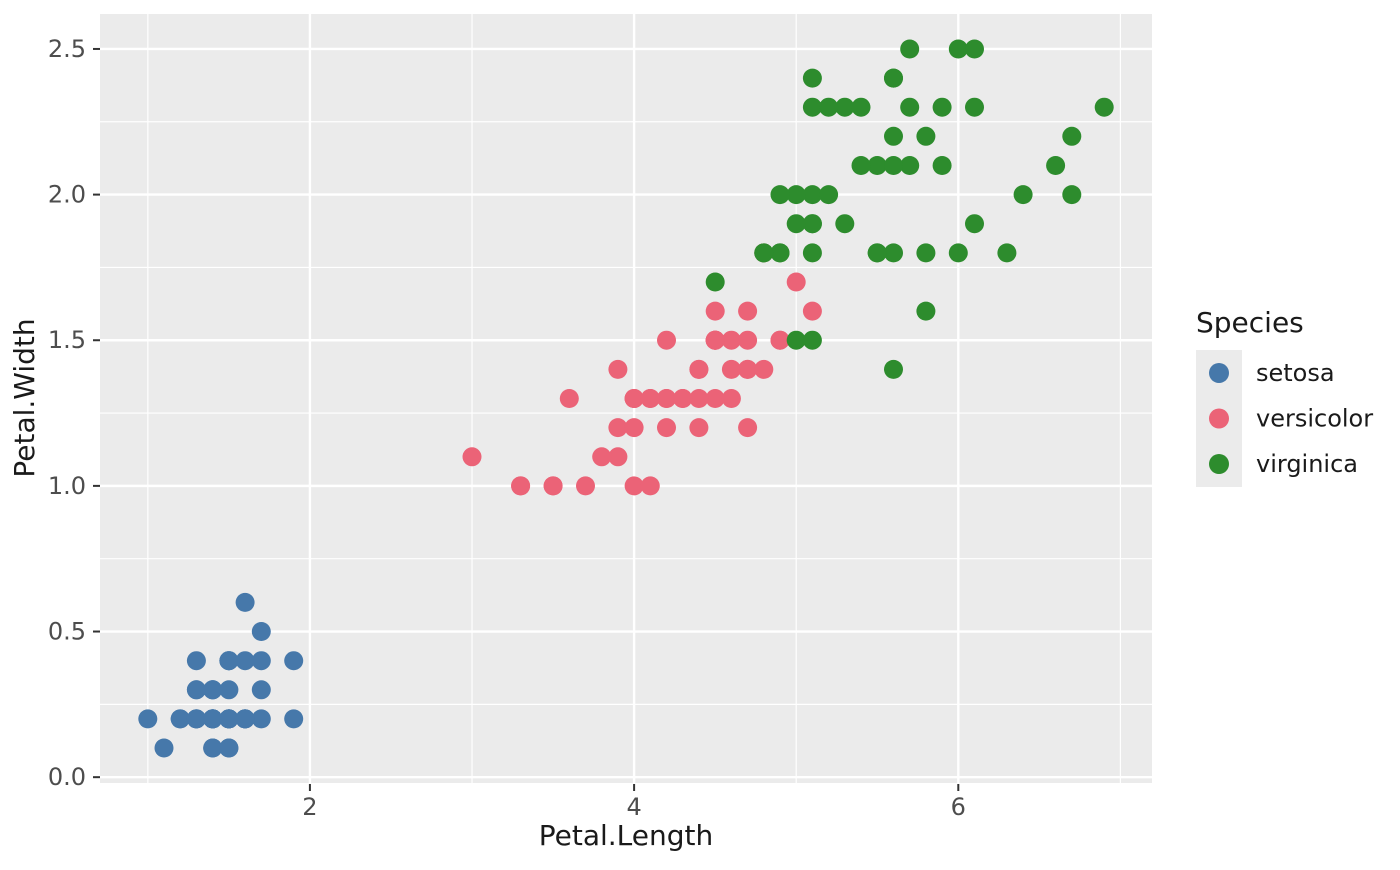 This screenshot has width=1400, height=870. I want to click on x-tick-label: 4, so click(633, 807).